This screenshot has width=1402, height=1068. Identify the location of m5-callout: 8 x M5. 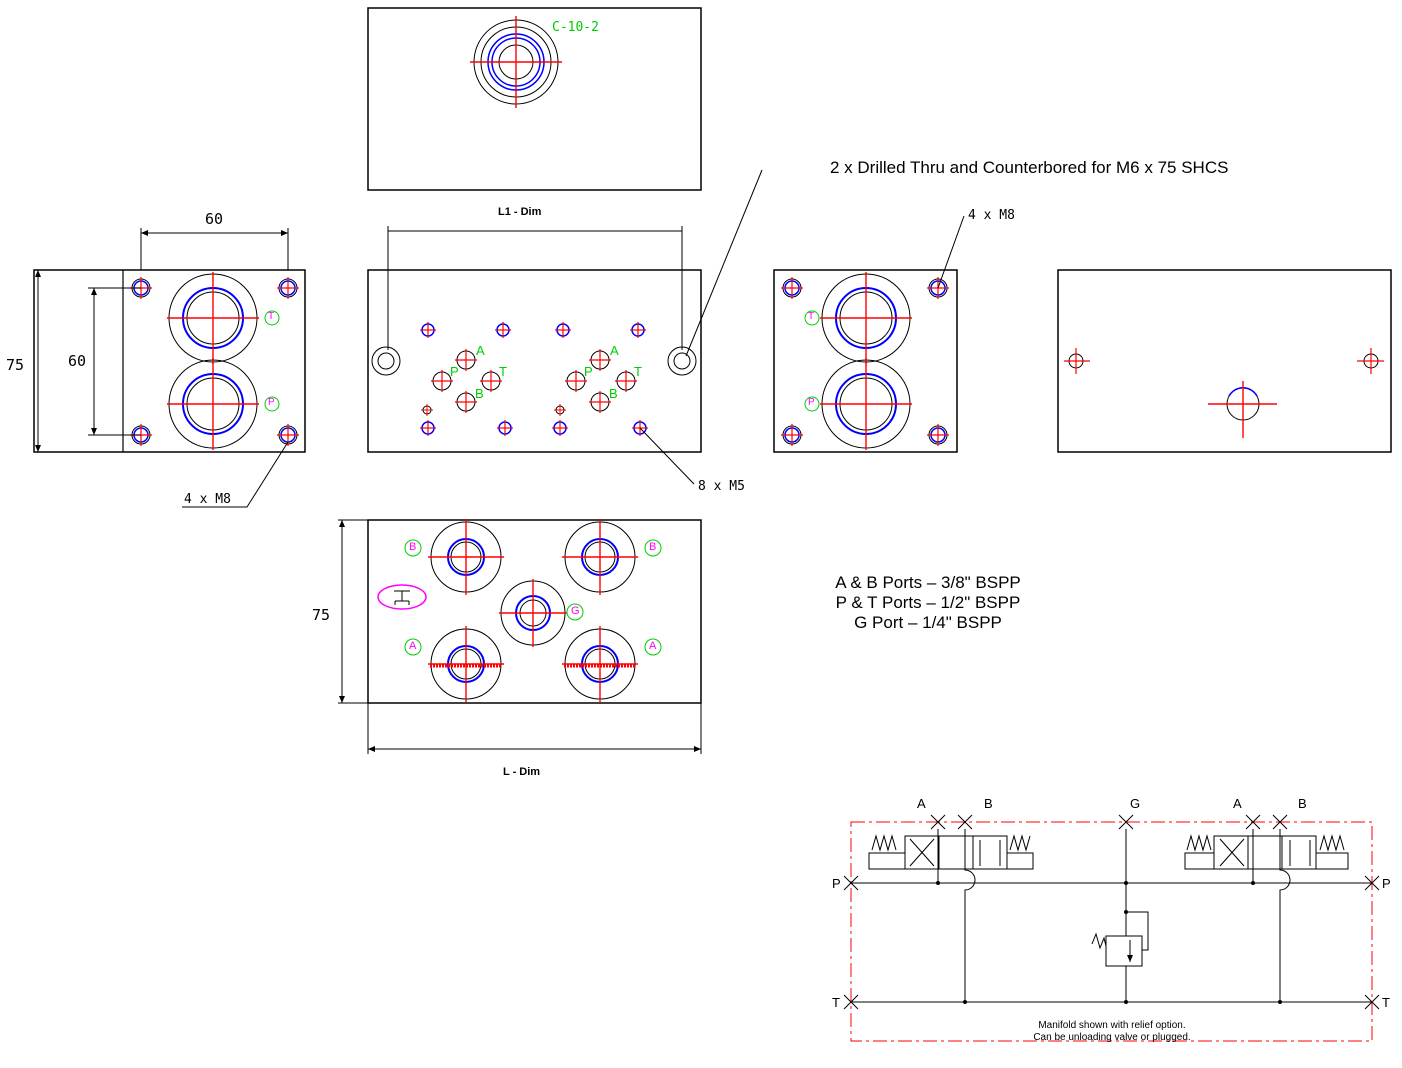
(721, 486).